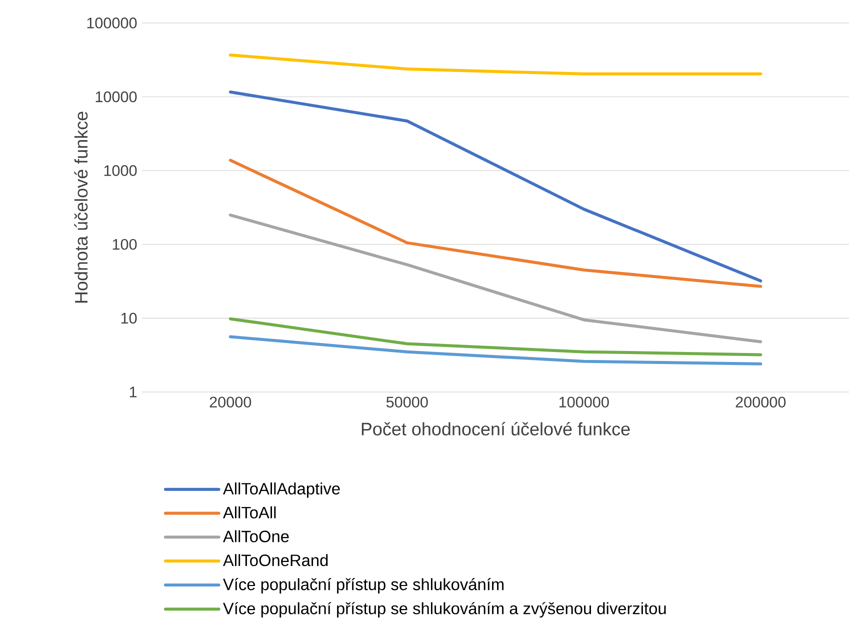 Image resolution: width=849 pixels, height=634 pixels. What do you see at coordinates (255, 536) in the screenshot?
I see `legend-label: AllToOne` at bounding box center [255, 536].